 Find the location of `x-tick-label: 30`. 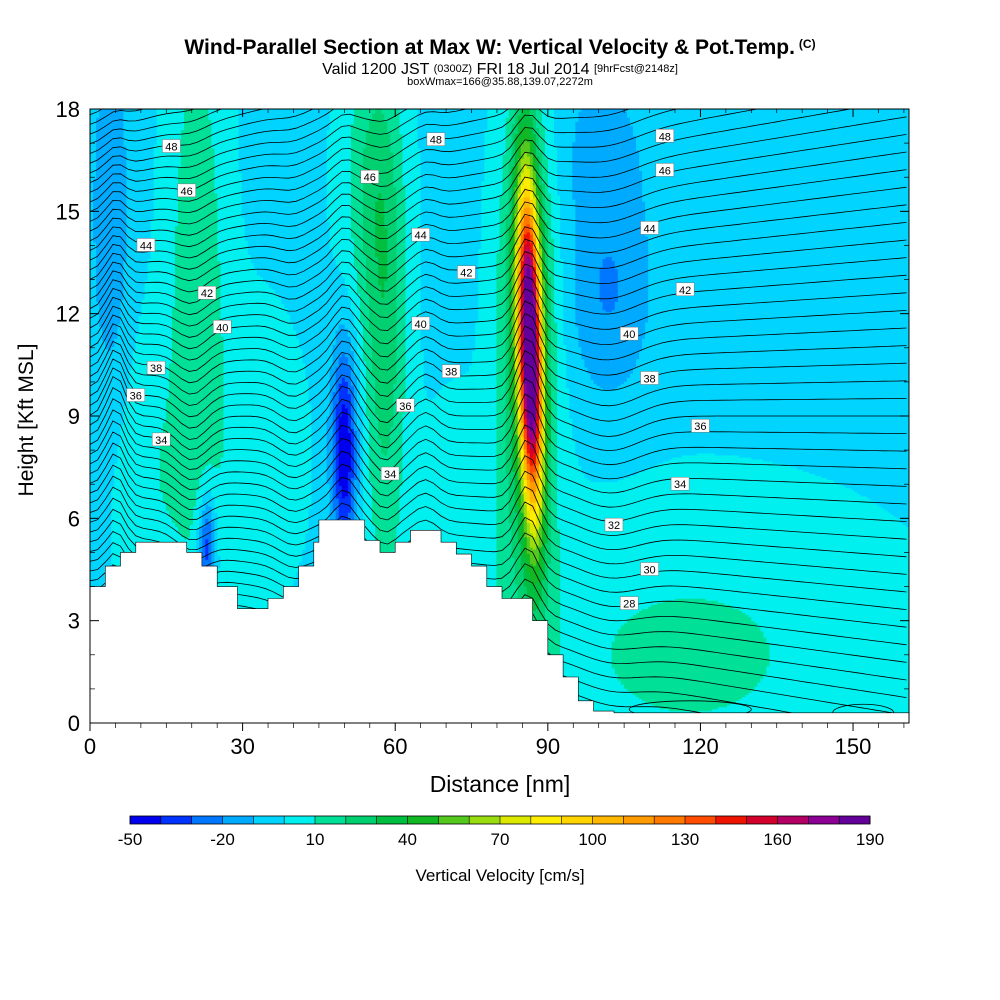

x-tick-label: 30 is located at coordinates (242, 746).